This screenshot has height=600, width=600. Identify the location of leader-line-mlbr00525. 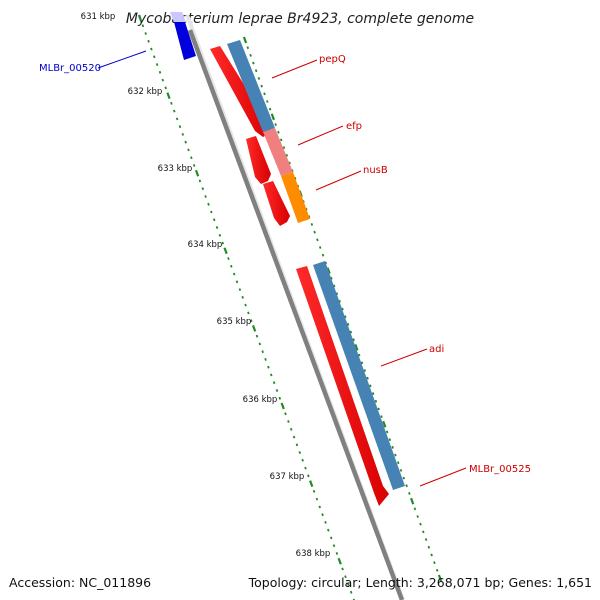
(443, 477).